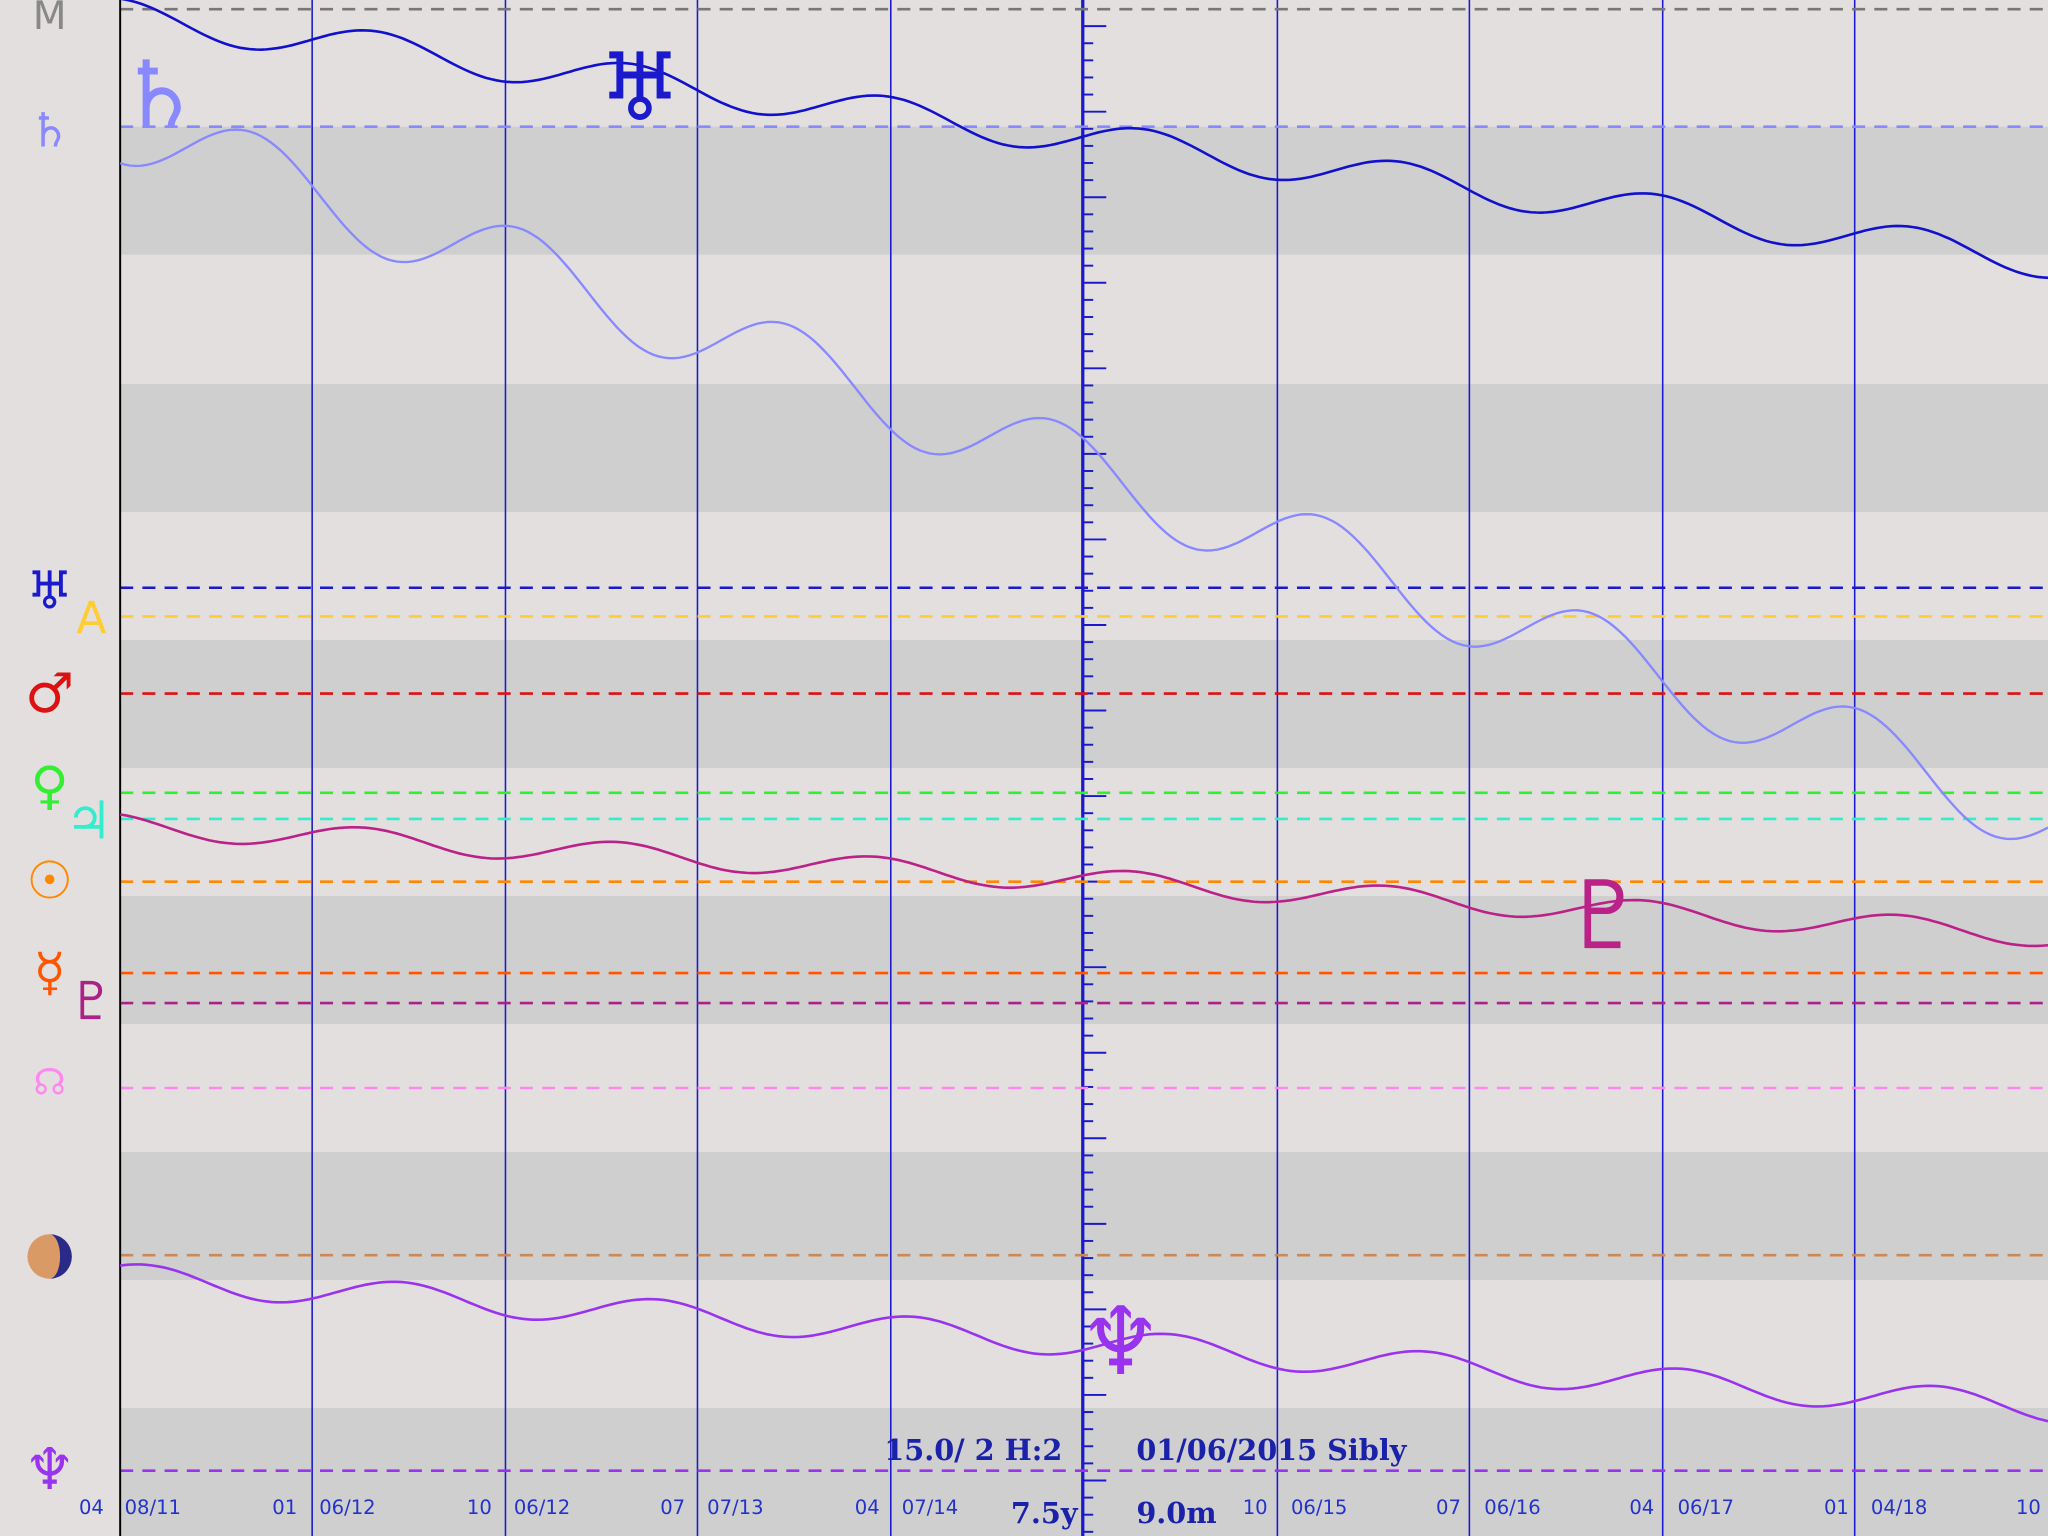 This screenshot has width=2048, height=1536. What do you see at coordinates (91, 1002) in the screenshot?
I see `planet-glyph: ♇` at bounding box center [91, 1002].